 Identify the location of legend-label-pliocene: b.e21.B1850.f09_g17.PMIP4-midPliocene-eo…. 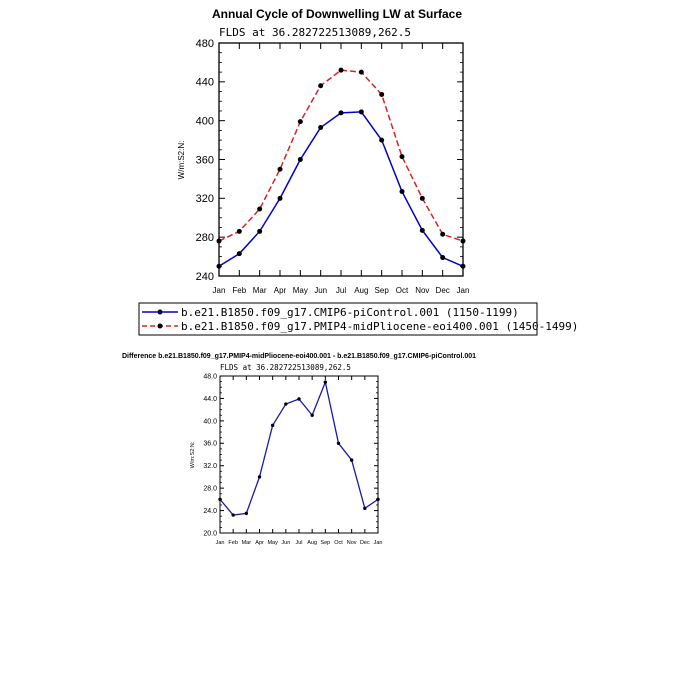
(379, 326).